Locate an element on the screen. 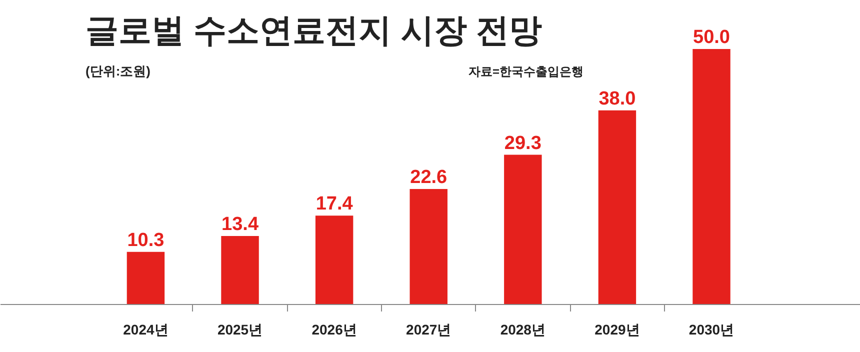 The height and width of the screenshot is (352, 860). data-label: 17.4 is located at coordinates (335, 204).